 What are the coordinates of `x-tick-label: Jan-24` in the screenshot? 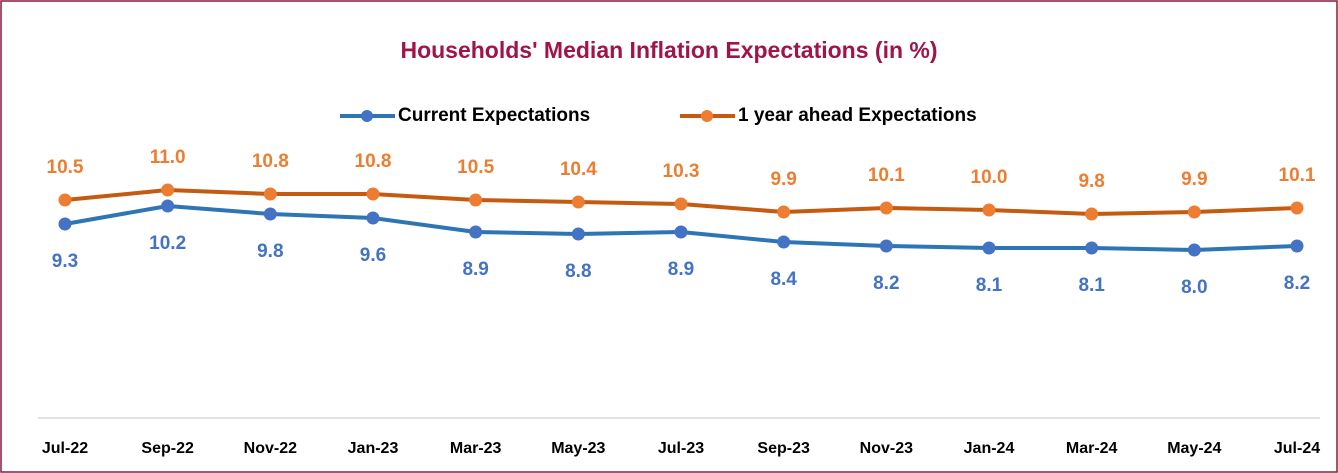 It's located at (989, 448).